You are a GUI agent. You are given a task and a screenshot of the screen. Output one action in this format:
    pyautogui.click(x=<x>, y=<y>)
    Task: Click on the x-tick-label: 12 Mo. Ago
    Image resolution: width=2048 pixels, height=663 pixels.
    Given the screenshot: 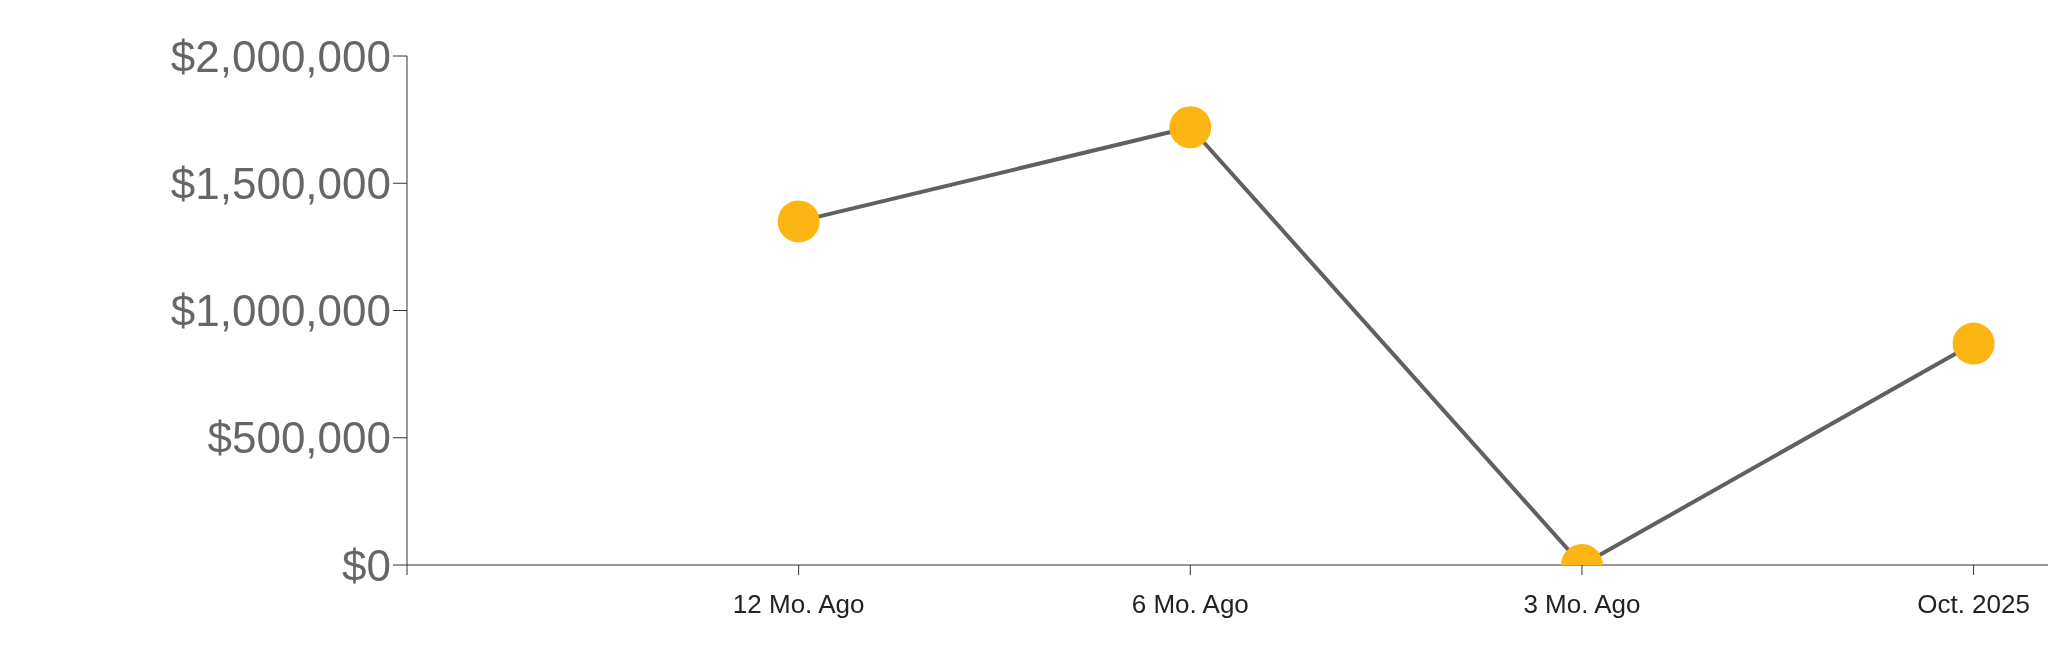 What is the action you would take?
    pyautogui.click(x=798, y=604)
    